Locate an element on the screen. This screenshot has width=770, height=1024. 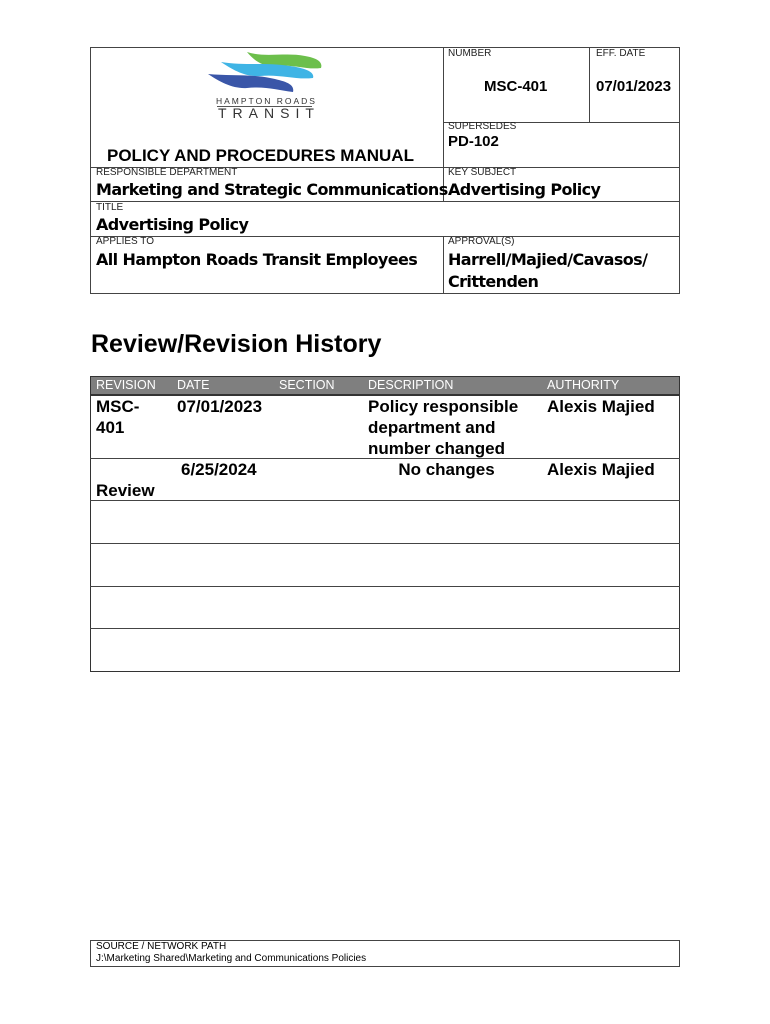
dept-label: RESPONSIBLE DEPARTMENT is located at coordinates (167, 172).